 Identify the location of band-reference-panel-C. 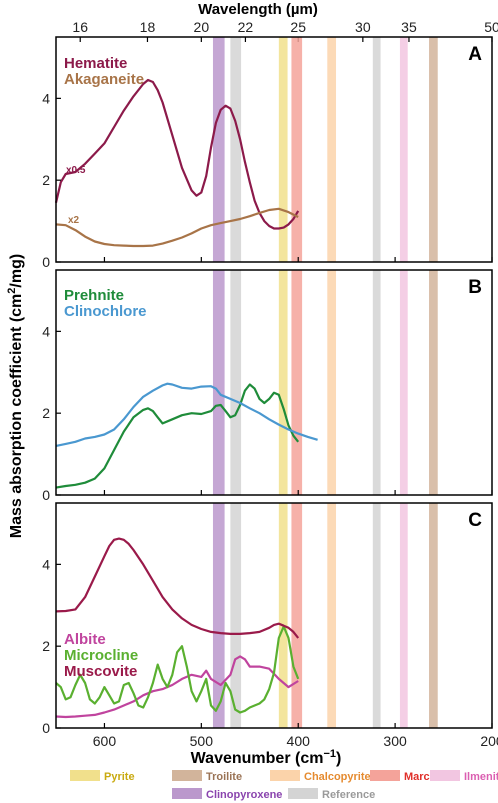
(236, 615).